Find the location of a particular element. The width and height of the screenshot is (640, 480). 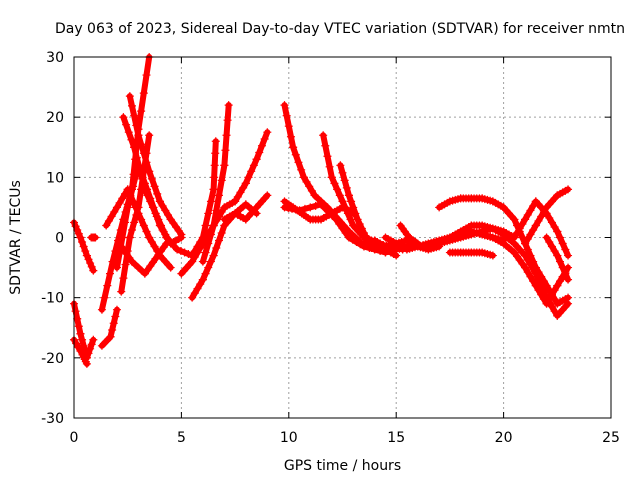

x-tick-label: 15 is located at coordinates (396, 438).